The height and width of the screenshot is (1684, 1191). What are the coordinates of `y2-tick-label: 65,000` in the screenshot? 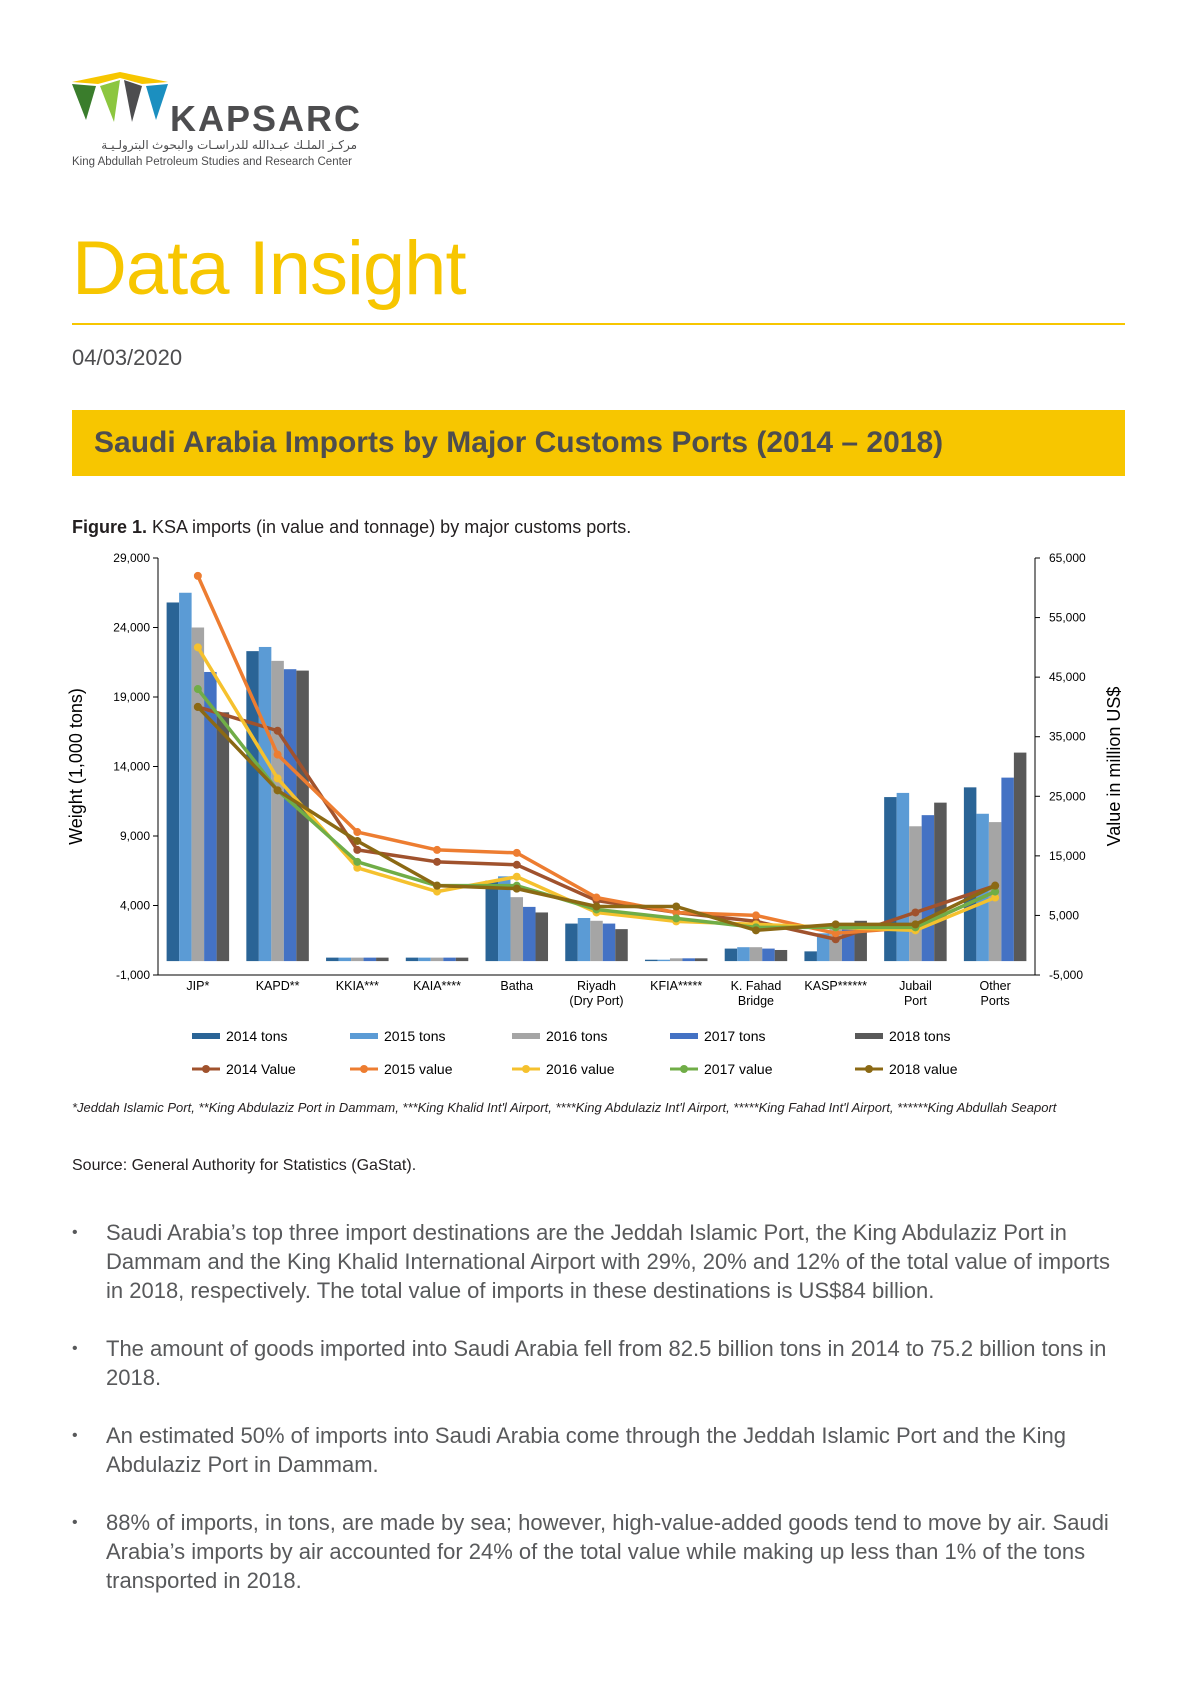 It's located at (1067, 558).